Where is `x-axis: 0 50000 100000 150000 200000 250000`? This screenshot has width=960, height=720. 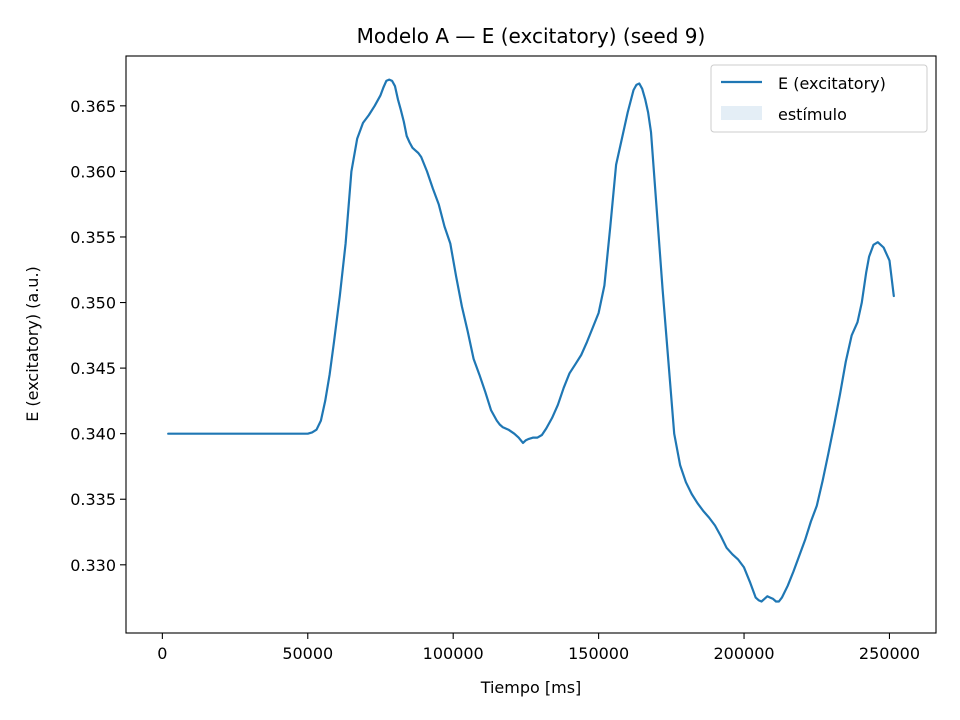 x-axis: 0 50000 100000 150000 200000 250000 is located at coordinates (538, 648).